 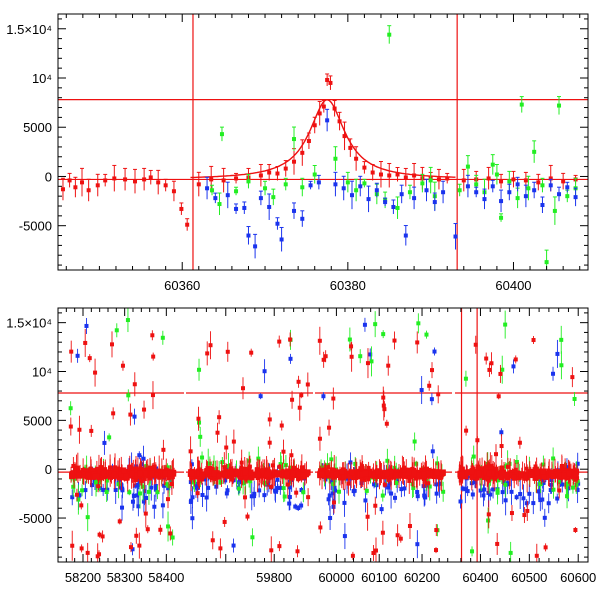 What do you see at coordinates (87, 552) in the screenshot?
I see `bottom-series-0-seg0-87-point` at bounding box center [87, 552].